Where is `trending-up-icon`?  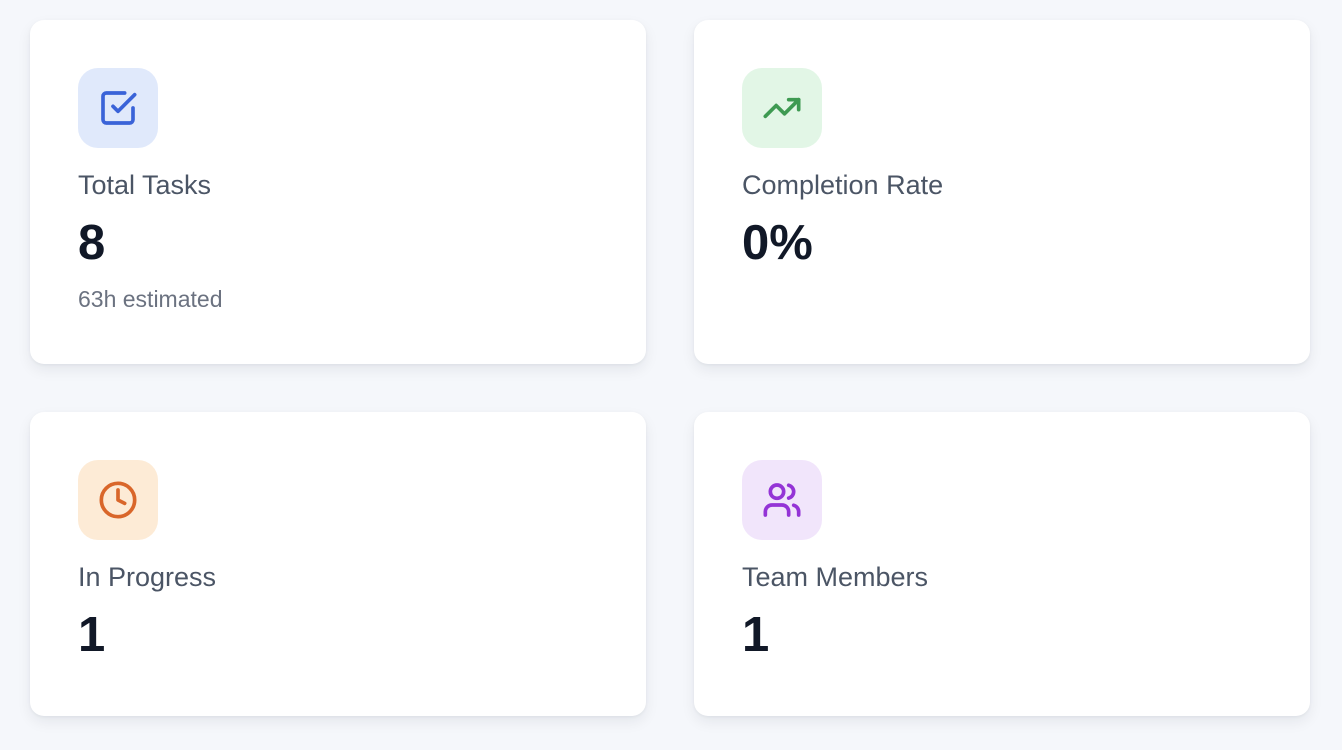
trending-up-icon is located at coordinates (782, 108).